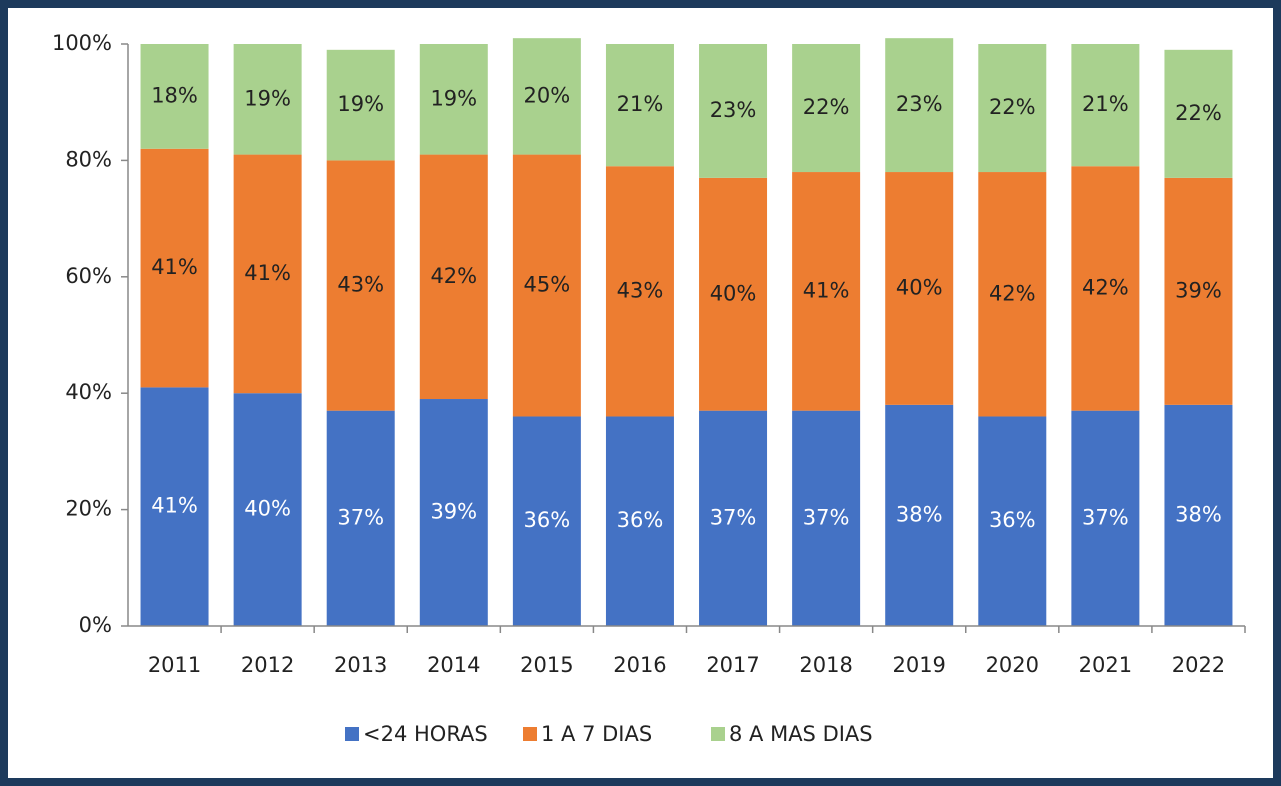 The image size is (1281, 786). What do you see at coordinates (88, 159) in the screenshot?
I see `y-tick-label: 80%` at bounding box center [88, 159].